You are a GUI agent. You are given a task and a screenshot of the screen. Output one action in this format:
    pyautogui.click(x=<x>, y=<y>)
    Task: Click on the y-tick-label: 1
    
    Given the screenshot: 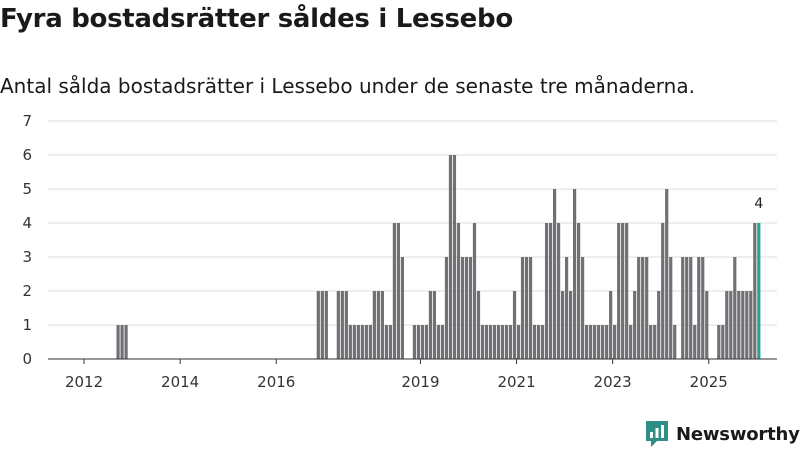 What is the action you would take?
    pyautogui.click(x=27, y=325)
    